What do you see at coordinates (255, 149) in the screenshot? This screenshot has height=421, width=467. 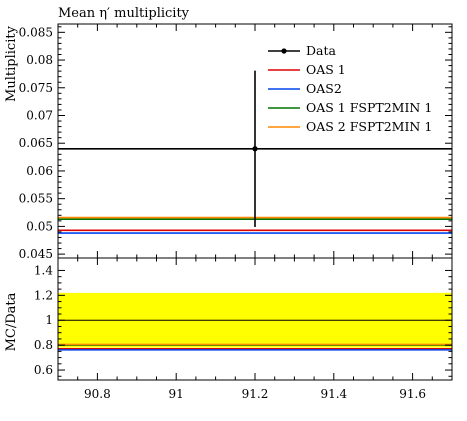 I see `data-point` at bounding box center [255, 149].